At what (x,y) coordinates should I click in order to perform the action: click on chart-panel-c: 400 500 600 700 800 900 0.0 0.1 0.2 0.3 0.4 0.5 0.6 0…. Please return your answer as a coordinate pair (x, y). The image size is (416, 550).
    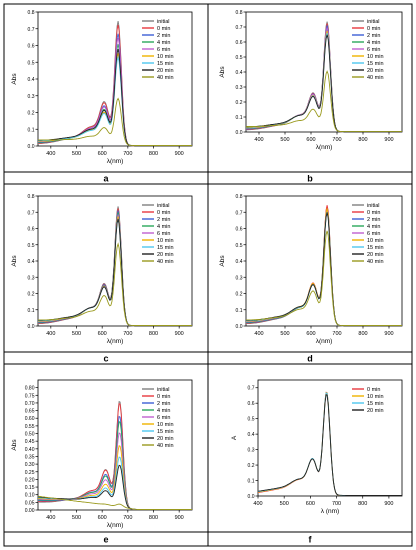
    Looking at the image, I should click on (102, 279).